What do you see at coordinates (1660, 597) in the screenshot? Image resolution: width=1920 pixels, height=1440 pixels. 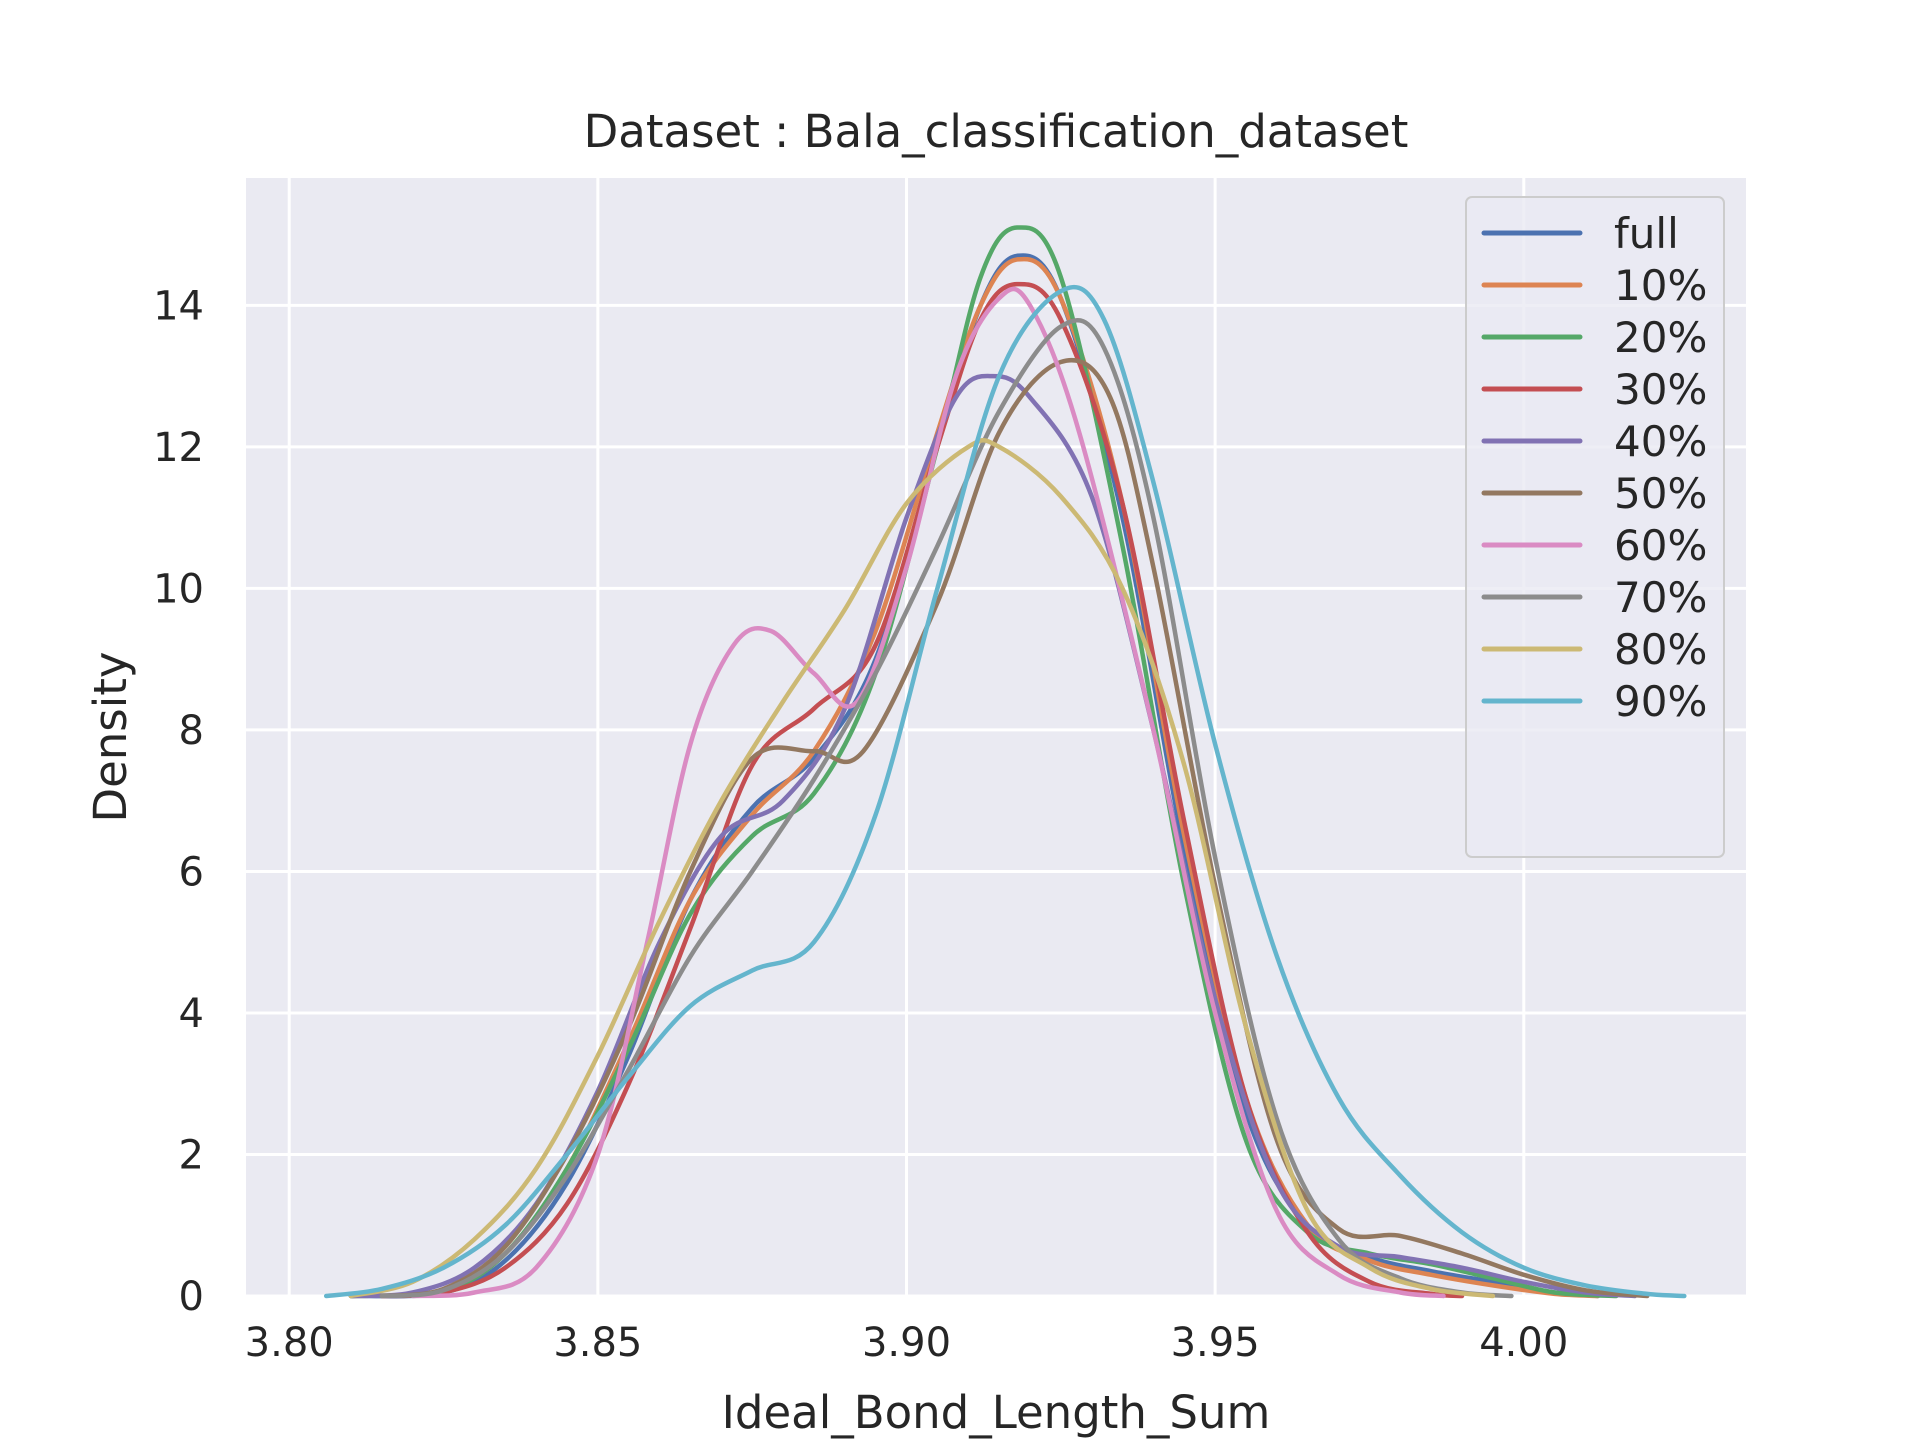 I see `legend-label-70pct: 70%` at bounding box center [1660, 597].